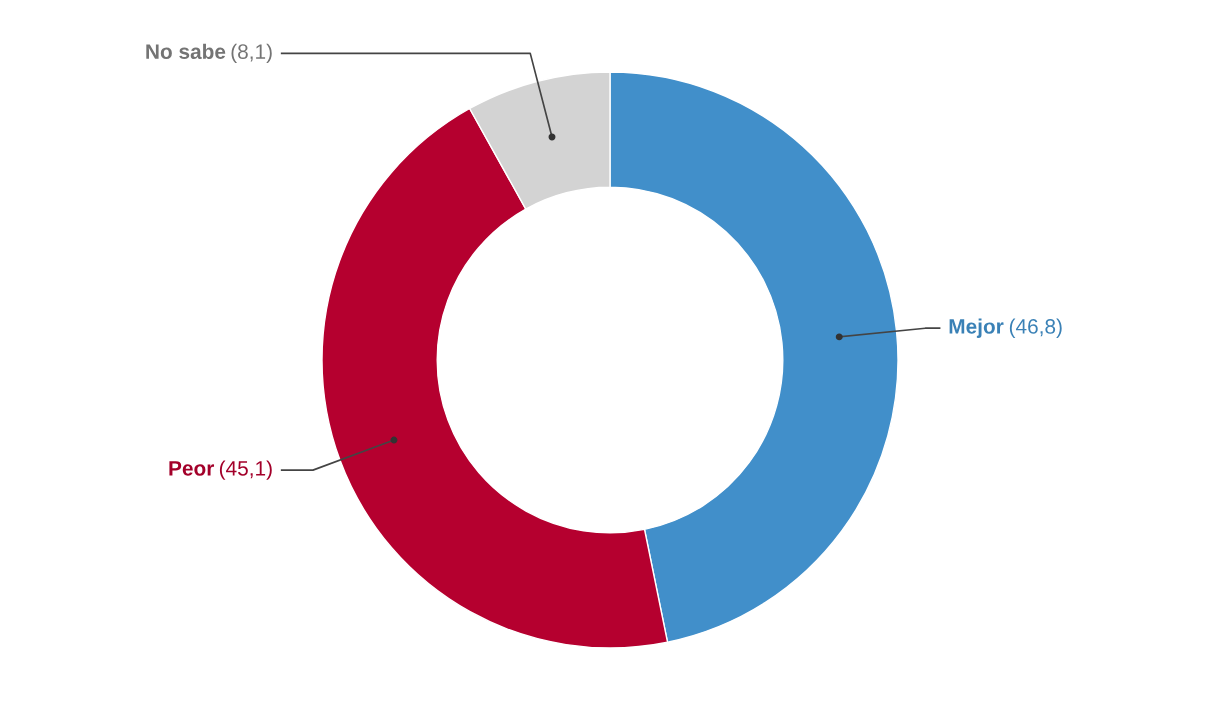 This screenshot has width=1220, height=720. What do you see at coordinates (245, 470) in the screenshot?
I see `data-label: (45,1)` at bounding box center [245, 470].